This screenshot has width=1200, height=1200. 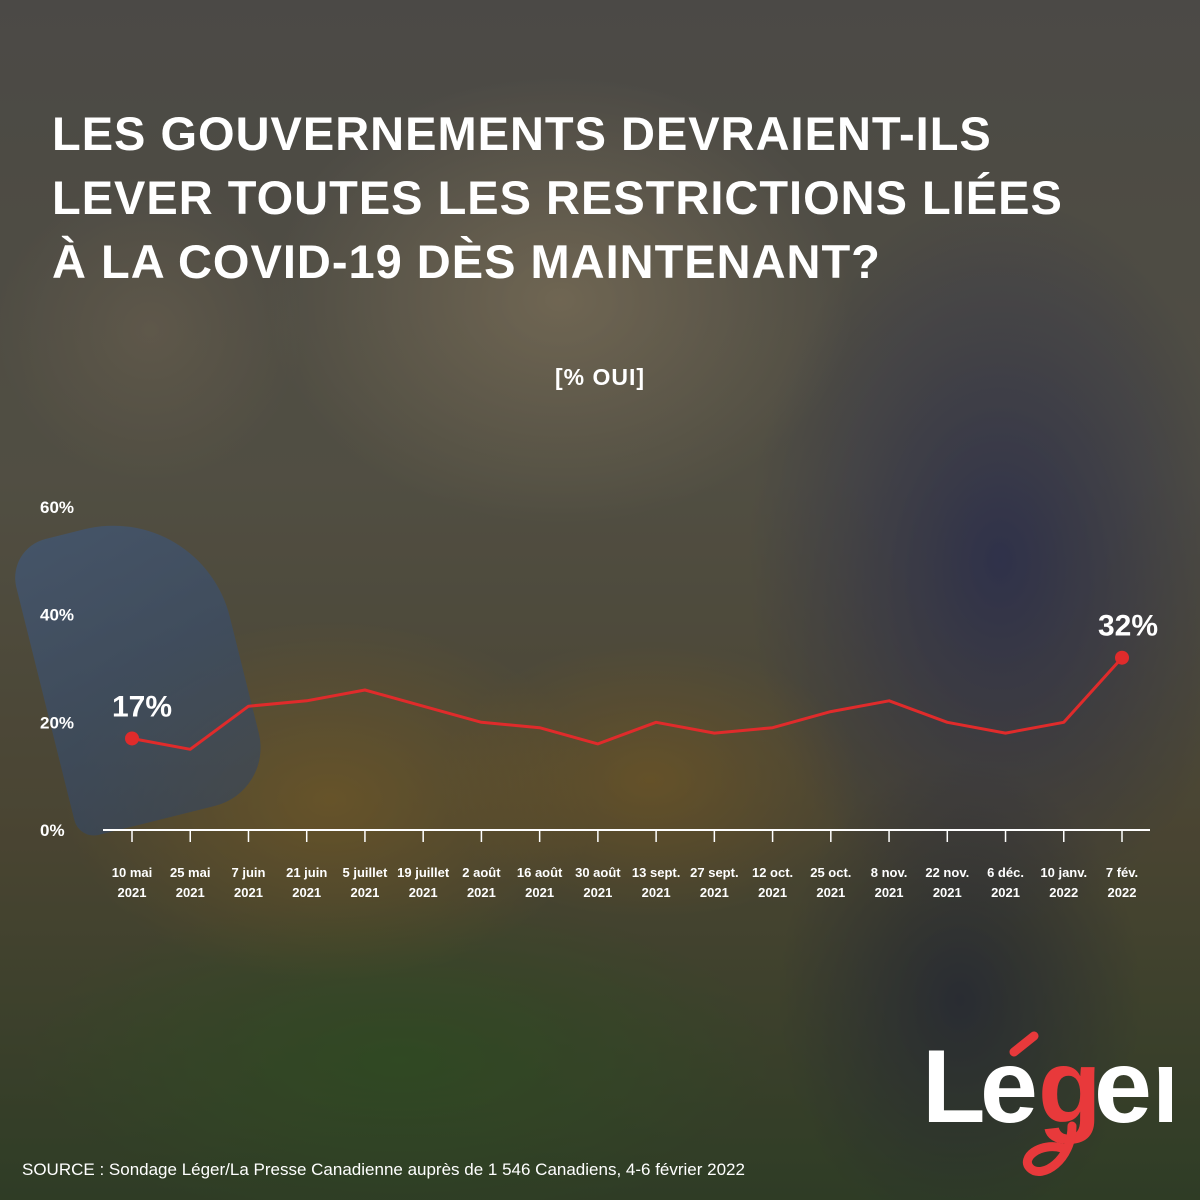 What do you see at coordinates (557, 197) in the screenshot?
I see `title-line-2: LEVER TOUTES LES RESTRICTIONS LIÉES` at bounding box center [557, 197].